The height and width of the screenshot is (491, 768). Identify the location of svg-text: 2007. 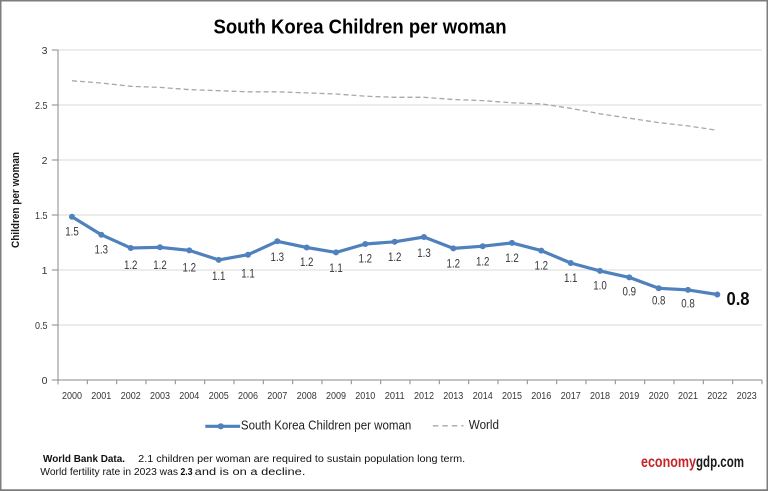
(277, 396).